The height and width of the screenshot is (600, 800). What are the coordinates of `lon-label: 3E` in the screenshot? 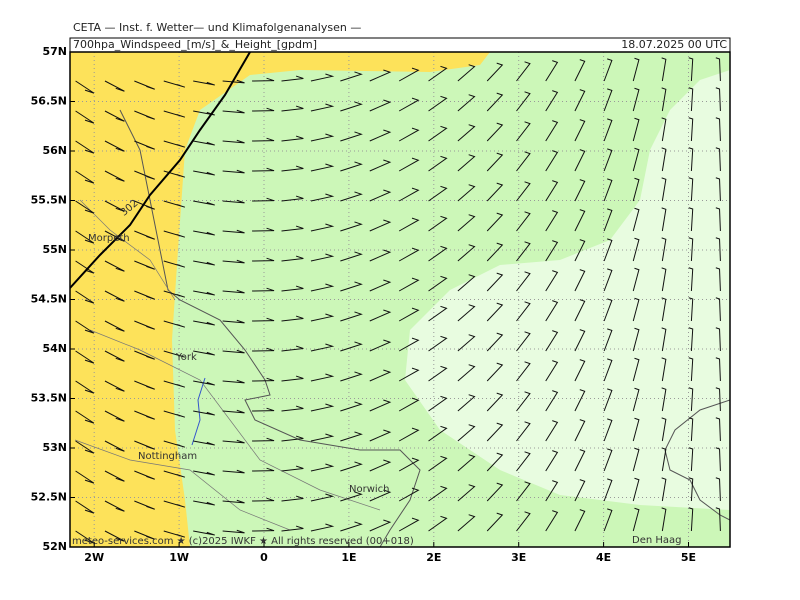 It's located at (518, 557).